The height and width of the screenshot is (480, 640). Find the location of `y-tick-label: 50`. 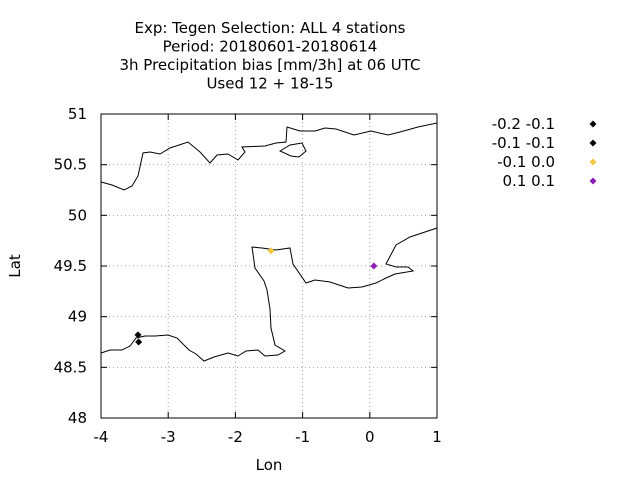

y-tick-label: 50 is located at coordinates (77, 215).